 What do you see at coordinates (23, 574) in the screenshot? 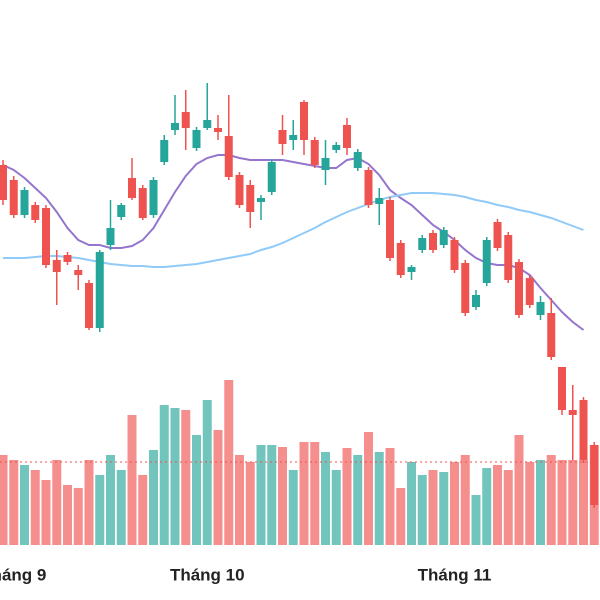
I see `x-tick-label: Tháng 9` at bounding box center [23, 574].